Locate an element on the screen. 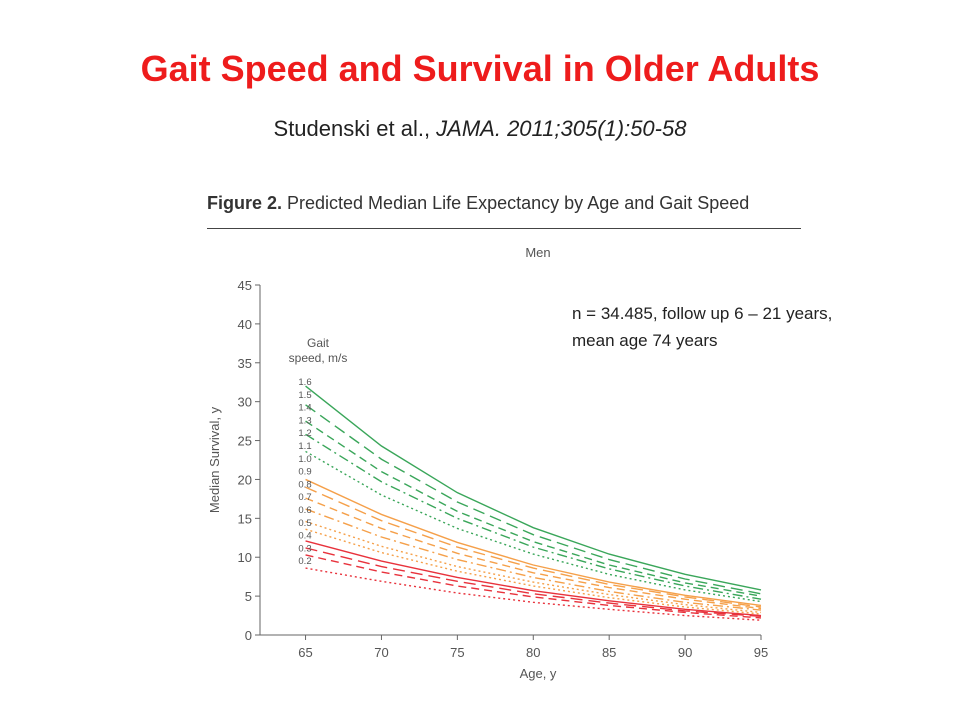 The image size is (960, 720). figure-label: Figure 2. is located at coordinates (245, 203).